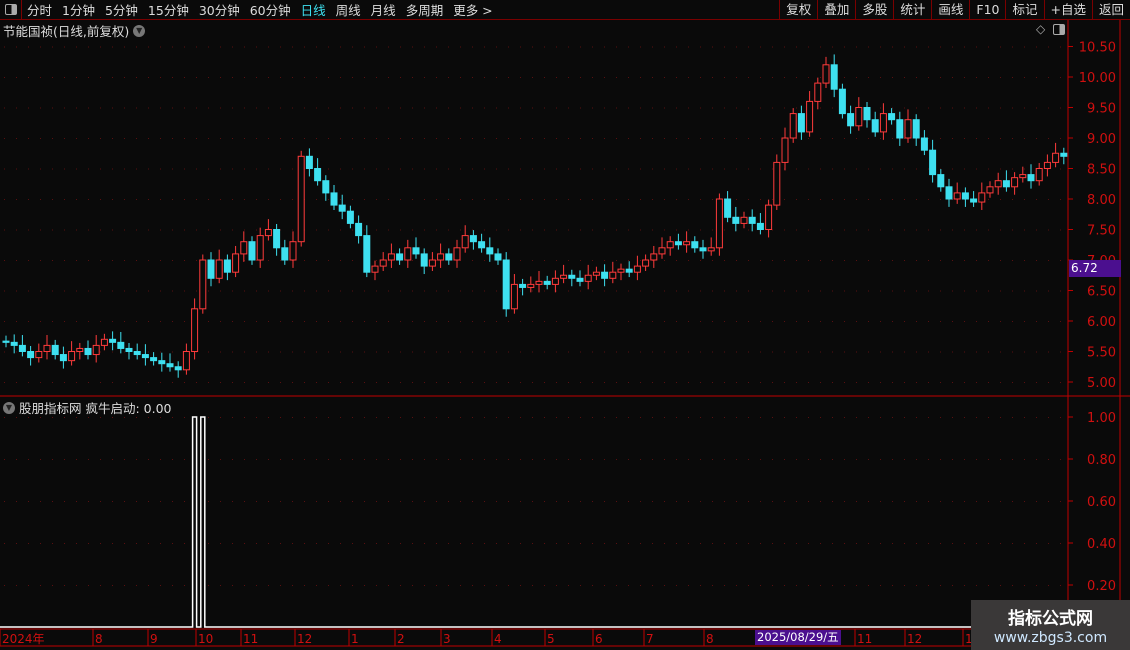 This screenshot has height=650, width=1130. What do you see at coordinates (40, 10) in the screenshot?
I see `period-tab: 分时` at bounding box center [40, 10].